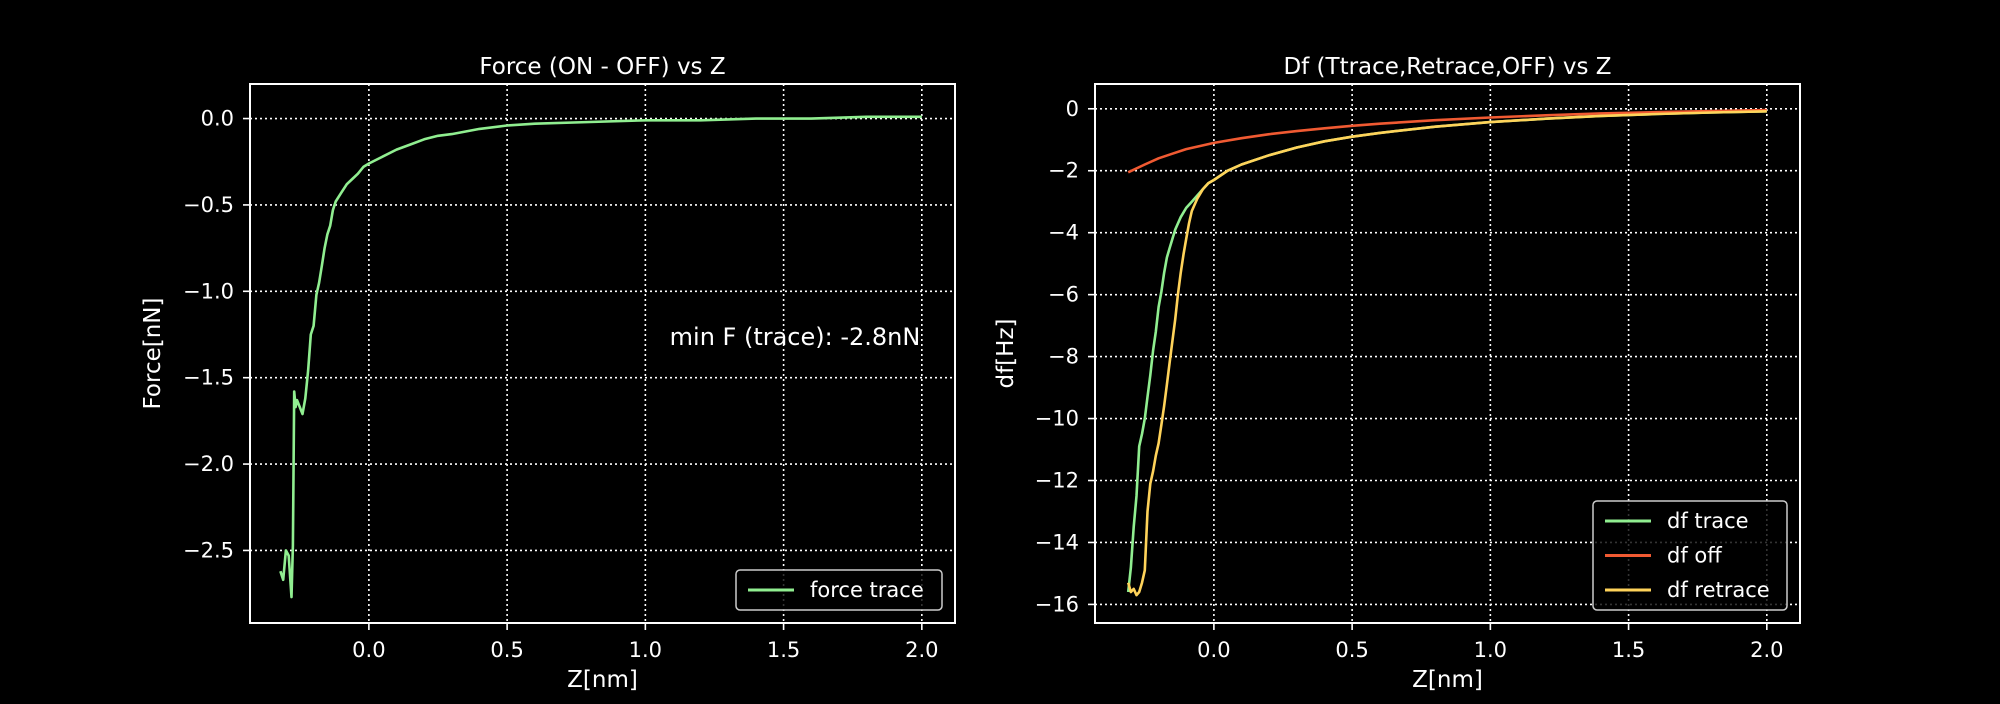 This screenshot has width=2000, height=704. Describe the element at coordinates (153, 354) in the screenshot. I see `force-y-axis-label: Force[nN]` at that location.